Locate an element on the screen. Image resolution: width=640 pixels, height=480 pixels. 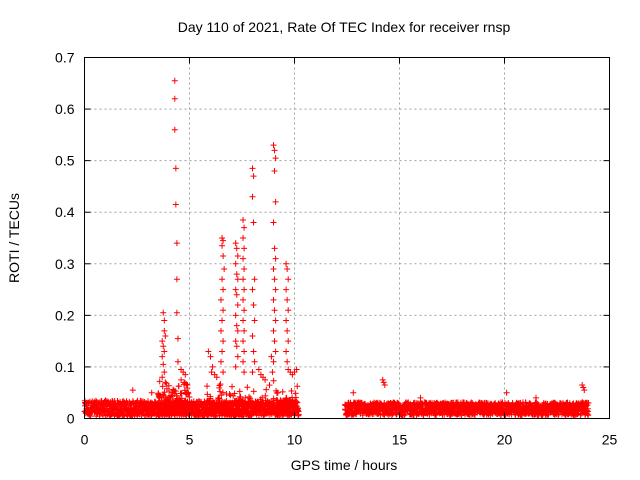
y-tick-label: 0.5 is located at coordinates (65, 161).